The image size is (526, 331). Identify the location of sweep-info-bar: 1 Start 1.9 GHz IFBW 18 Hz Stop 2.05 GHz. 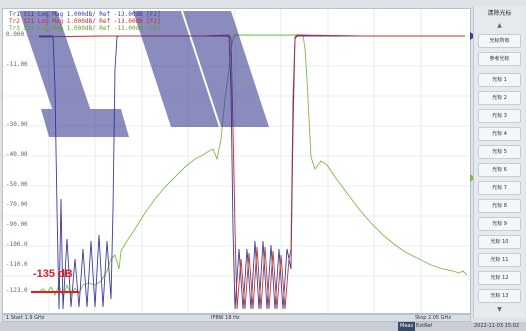
(236, 318).